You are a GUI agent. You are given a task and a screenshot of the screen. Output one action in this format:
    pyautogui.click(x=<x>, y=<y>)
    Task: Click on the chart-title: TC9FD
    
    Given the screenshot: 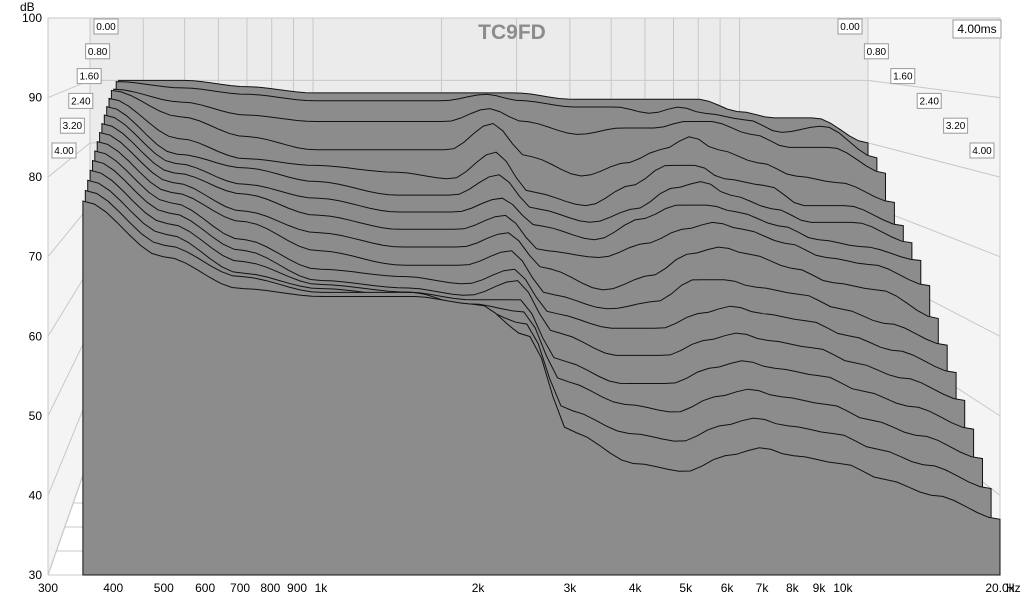 What is the action you would take?
    pyautogui.click(x=512, y=32)
    